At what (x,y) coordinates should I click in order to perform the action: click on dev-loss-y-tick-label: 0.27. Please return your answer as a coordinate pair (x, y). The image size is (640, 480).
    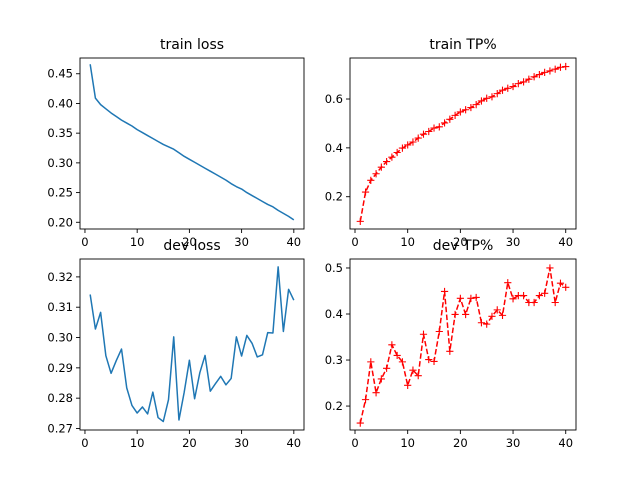
    Looking at the image, I should click on (60, 428).